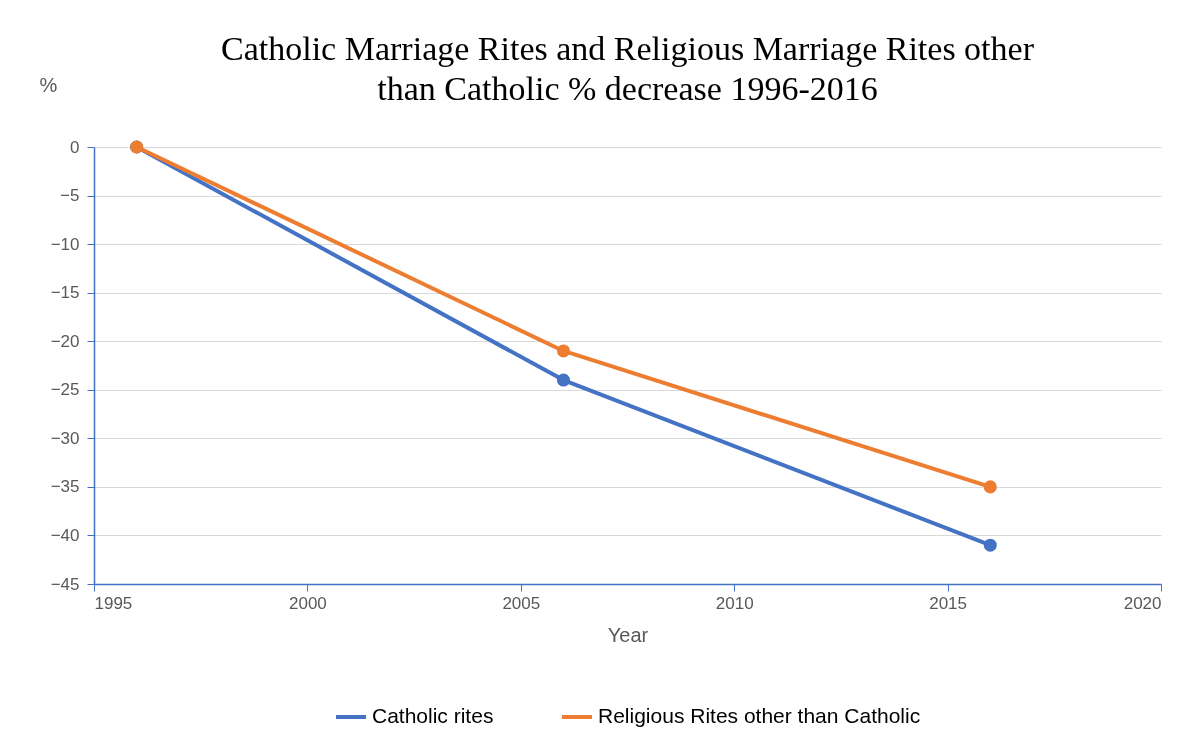 This screenshot has height=749, width=1197. Describe the element at coordinates (70, 196) in the screenshot. I see `y-tick-label: −5` at that location.